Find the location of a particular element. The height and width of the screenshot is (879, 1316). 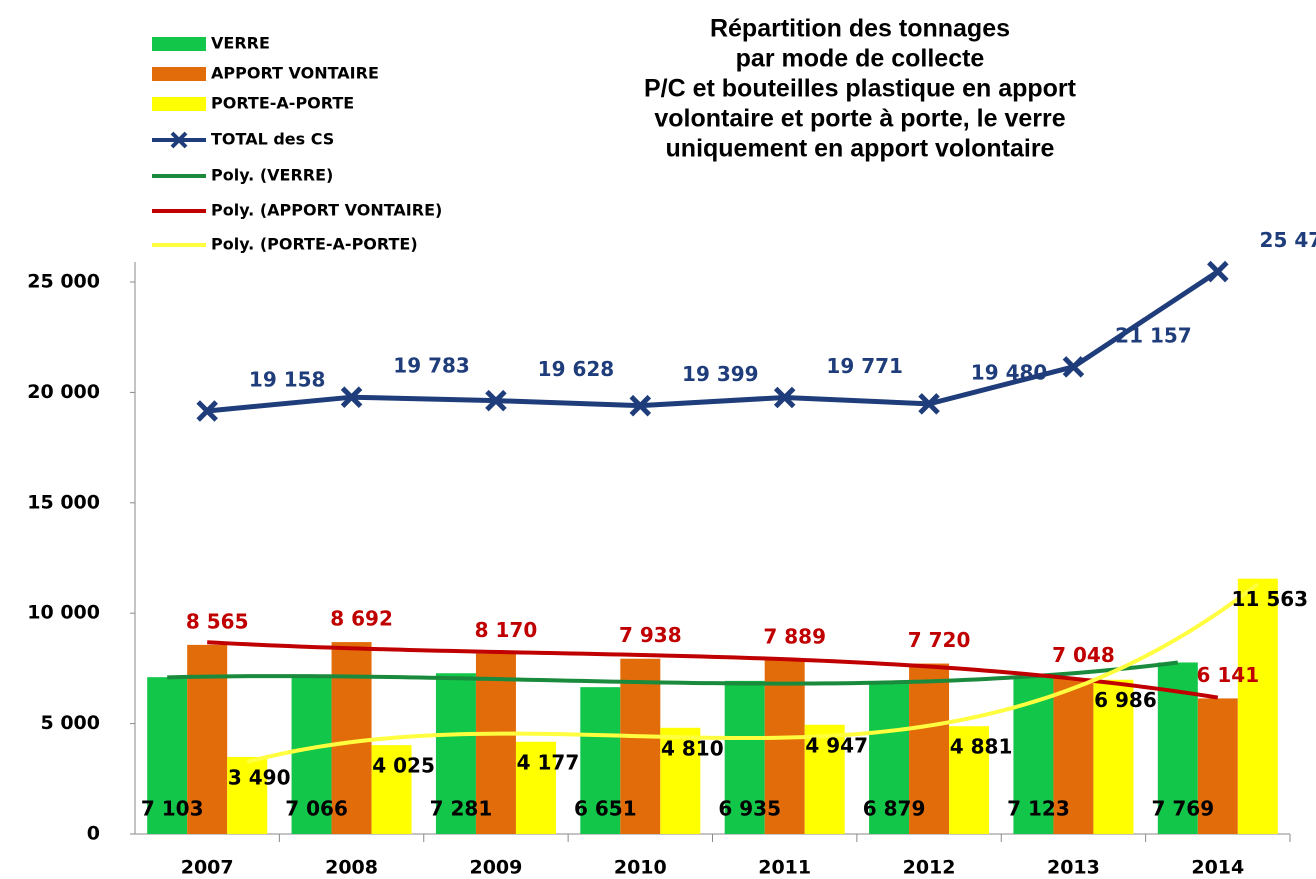

value-label: 6 986 is located at coordinates (1125, 700).